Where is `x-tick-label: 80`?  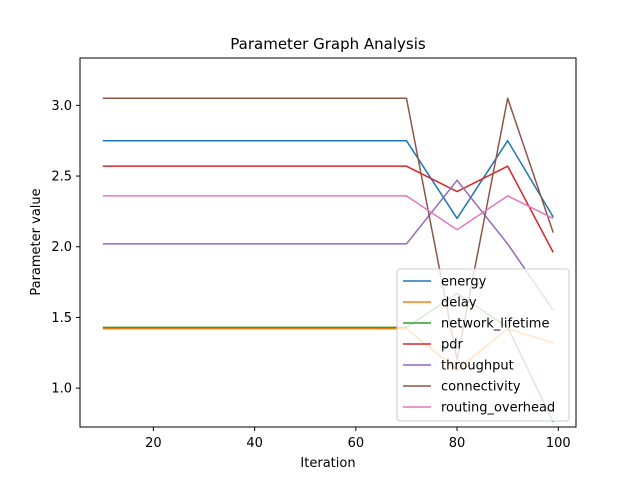 x-tick-label: 80 is located at coordinates (457, 443).